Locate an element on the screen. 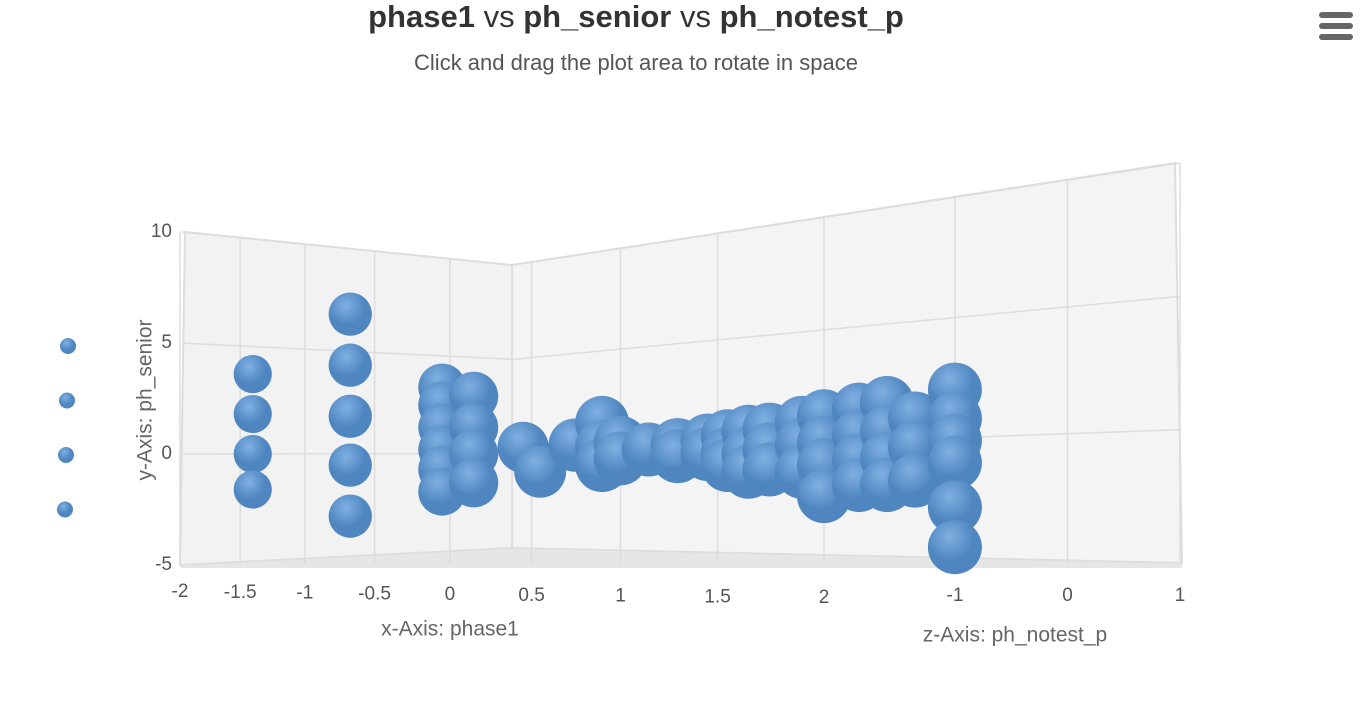 This screenshot has width=1372, height=712. x-tick-label: 2 is located at coordinates (824, 597).